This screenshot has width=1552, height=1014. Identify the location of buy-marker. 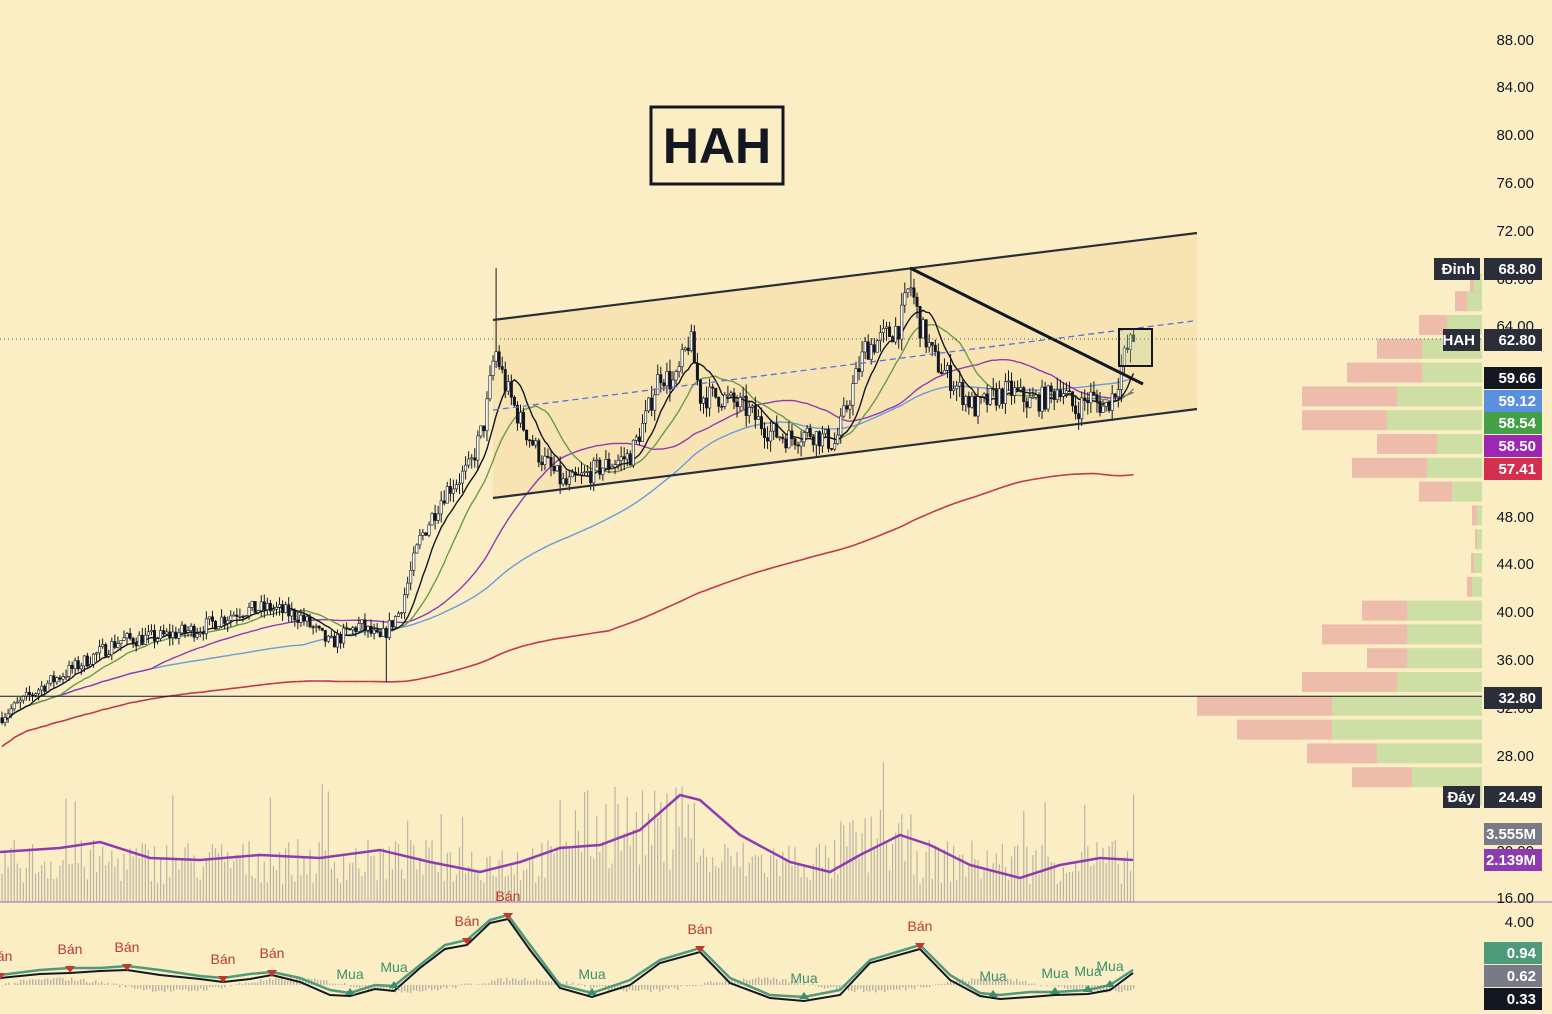
(350, 991).